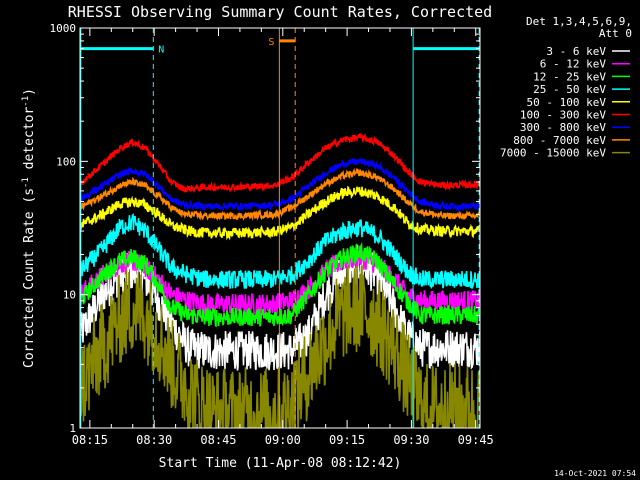  Describe the element at coordinates (569, 76) in the screenshot. I see `legend-label-2: 12 - 25 keV` at that location.